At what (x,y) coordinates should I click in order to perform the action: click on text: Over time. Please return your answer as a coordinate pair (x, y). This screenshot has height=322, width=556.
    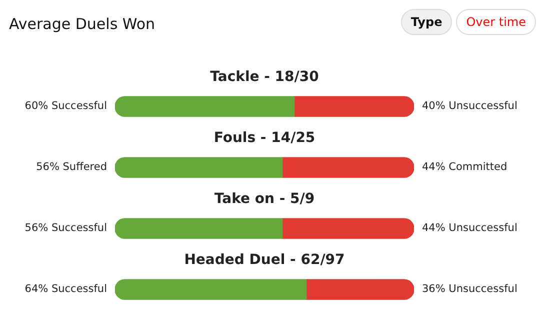
    Looking at the image, I should click on (496, 22).